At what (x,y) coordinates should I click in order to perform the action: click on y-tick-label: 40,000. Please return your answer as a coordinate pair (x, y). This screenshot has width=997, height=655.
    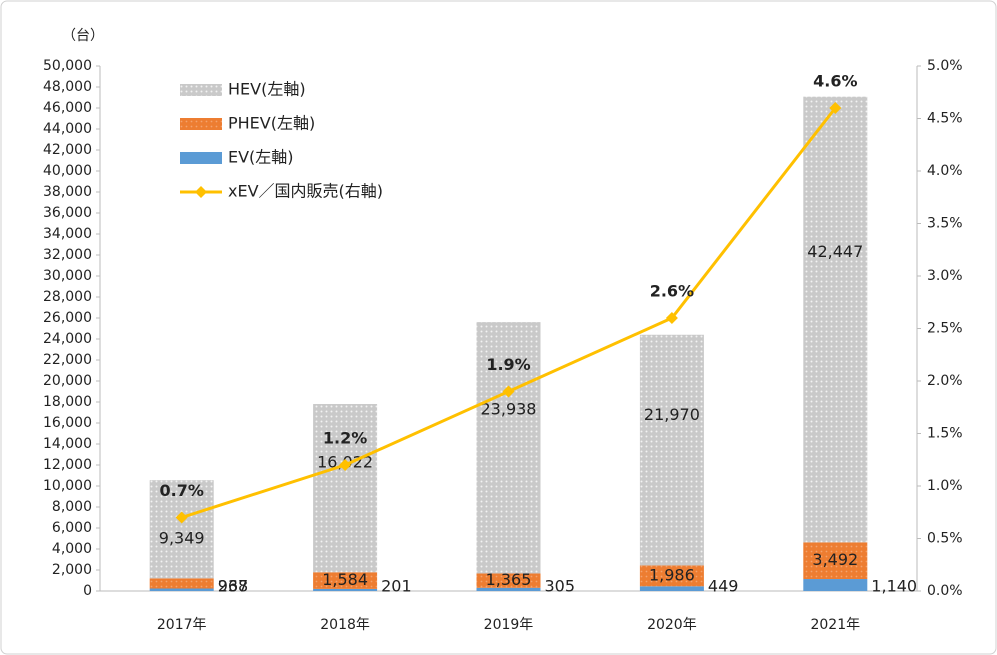
    Looking at the image, I should click on (67, 171).